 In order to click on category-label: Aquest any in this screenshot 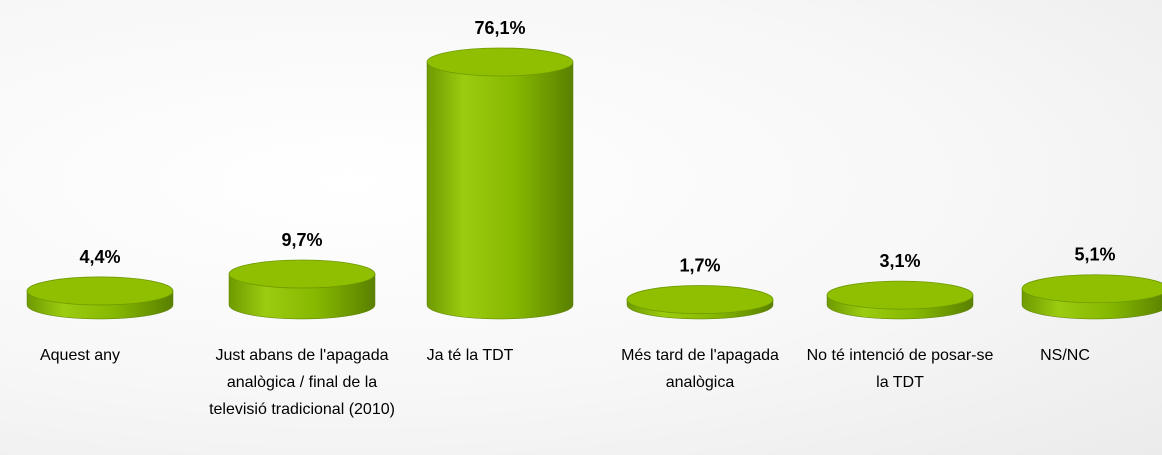, I will do `click(80, 355)`.